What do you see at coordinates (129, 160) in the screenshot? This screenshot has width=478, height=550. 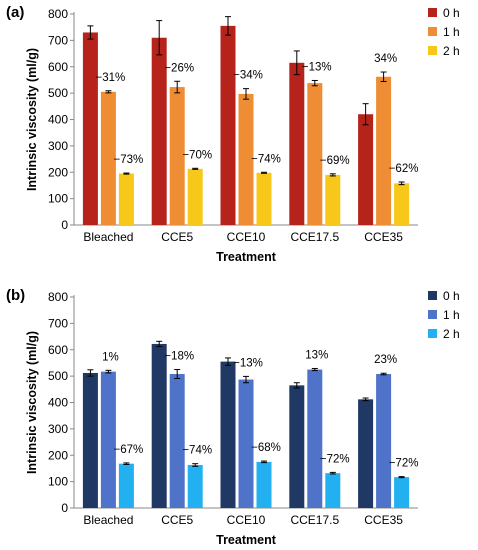 I see `data-label: −73%` at bounding box center [129, 160].